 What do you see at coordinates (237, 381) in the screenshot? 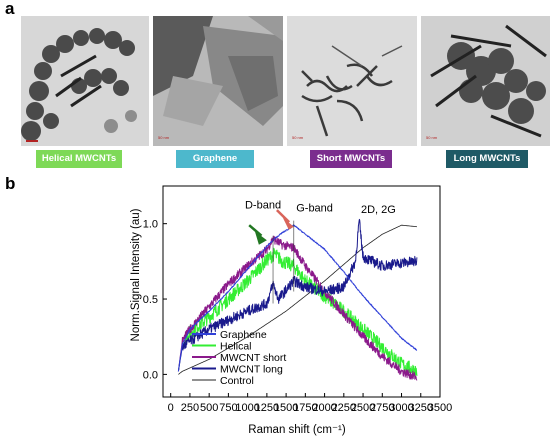
I see `legend-label-control: Control` at bounding box center [237, 381].